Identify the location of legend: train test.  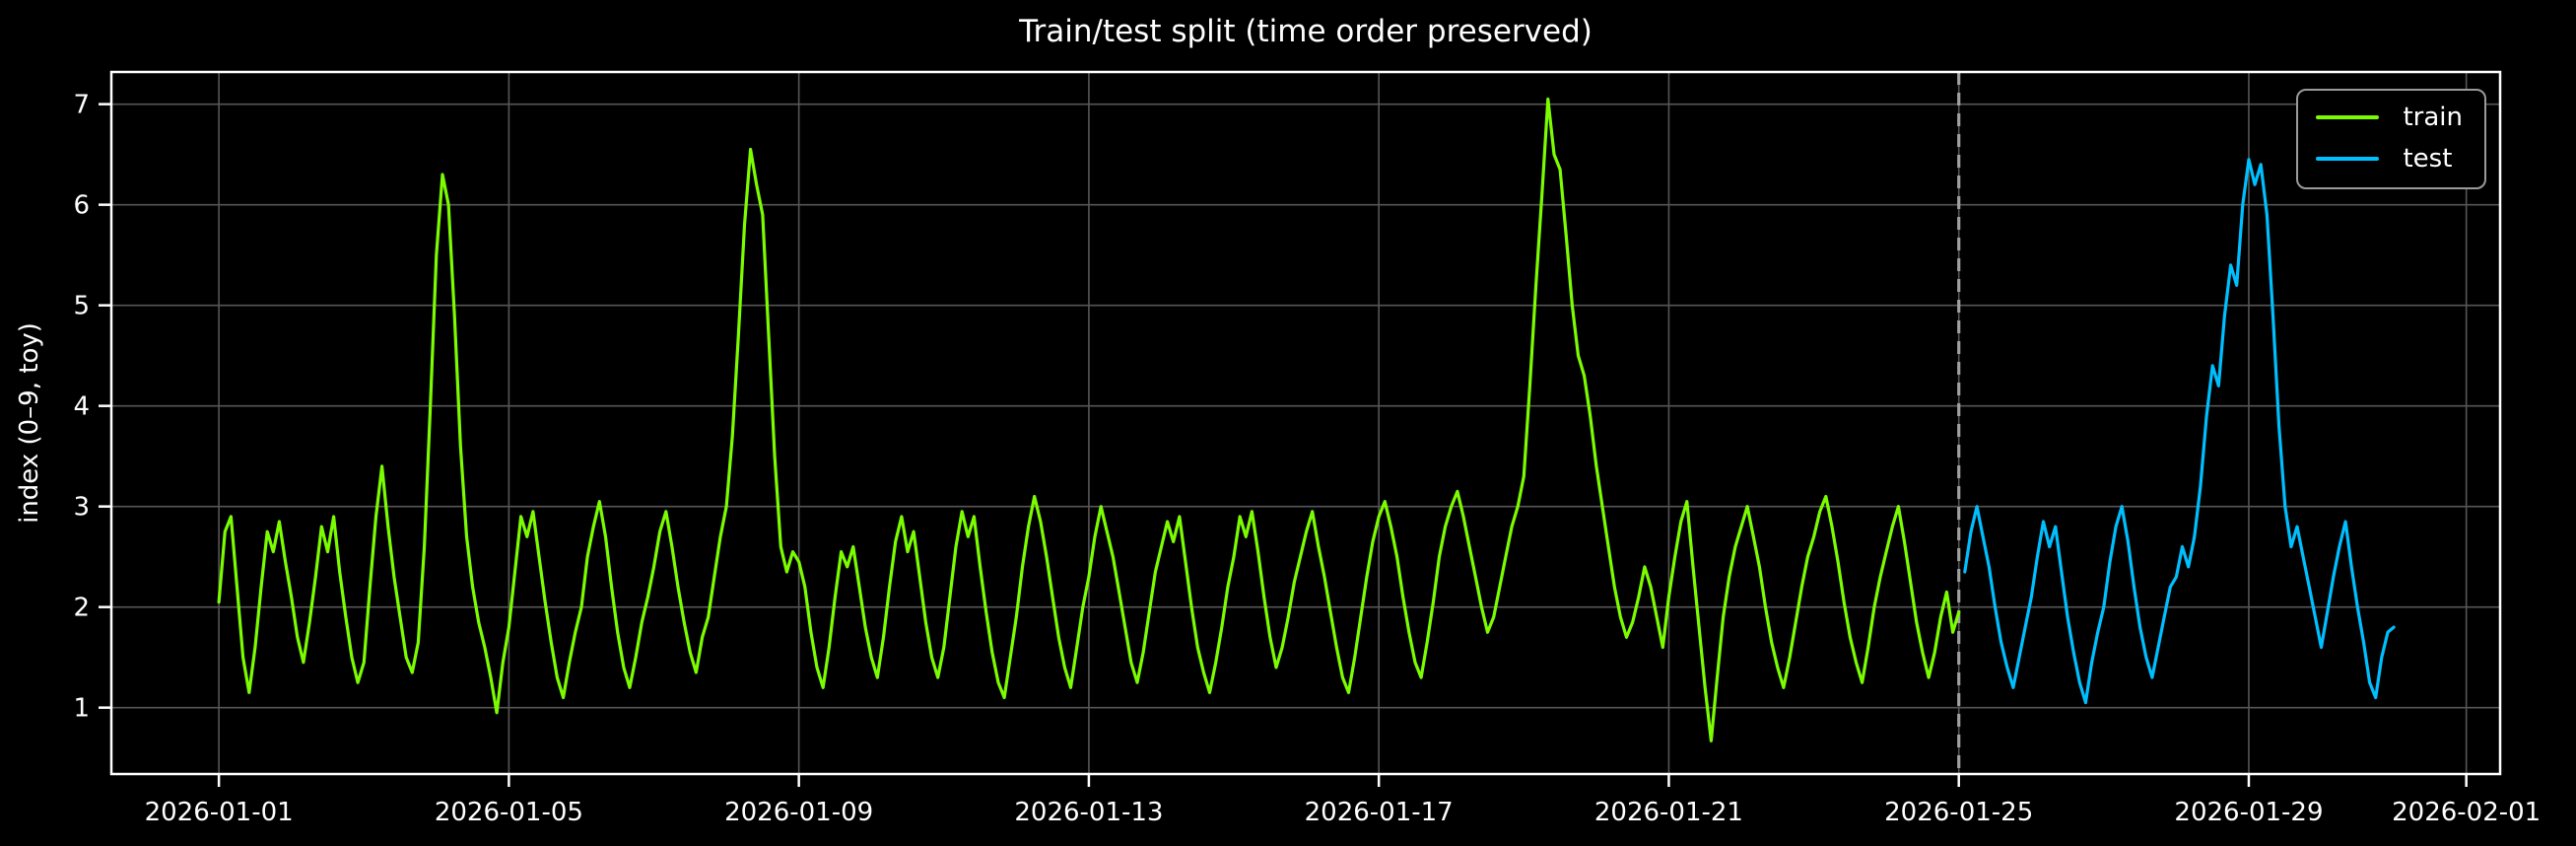
(2391, 139).